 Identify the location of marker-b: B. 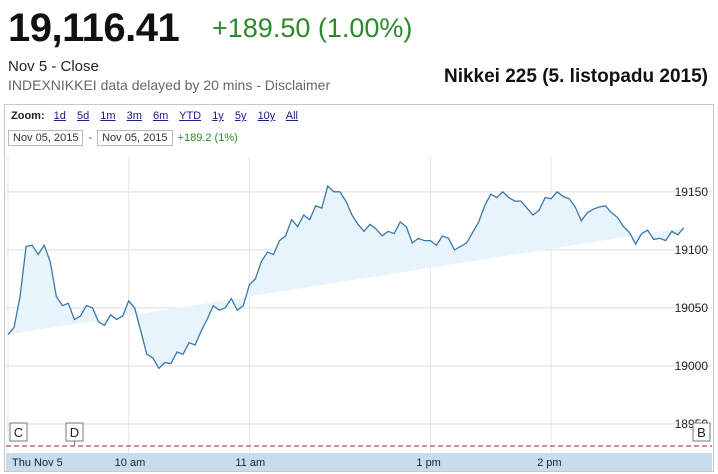
(701, 432).